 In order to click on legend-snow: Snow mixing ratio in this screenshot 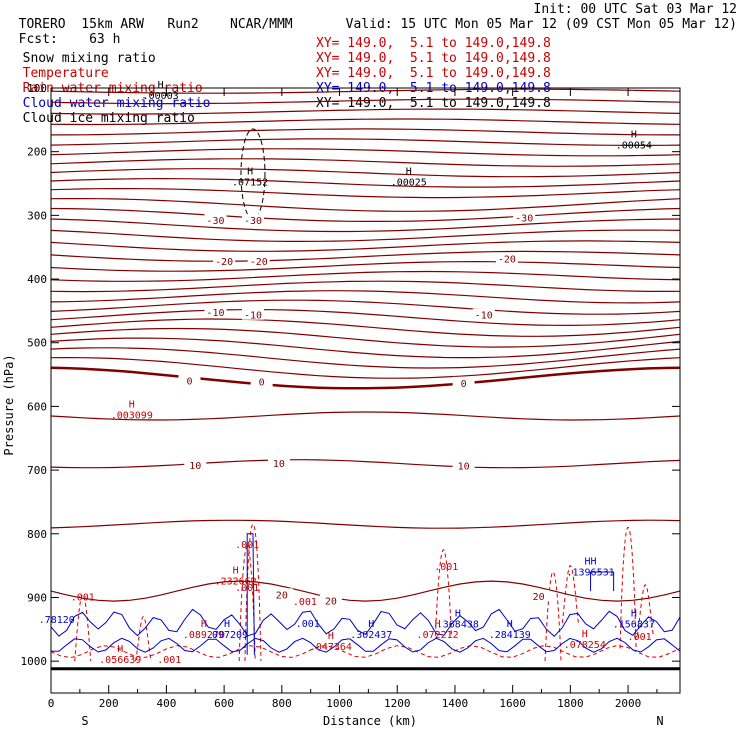, I will do `click(81, 51)`.